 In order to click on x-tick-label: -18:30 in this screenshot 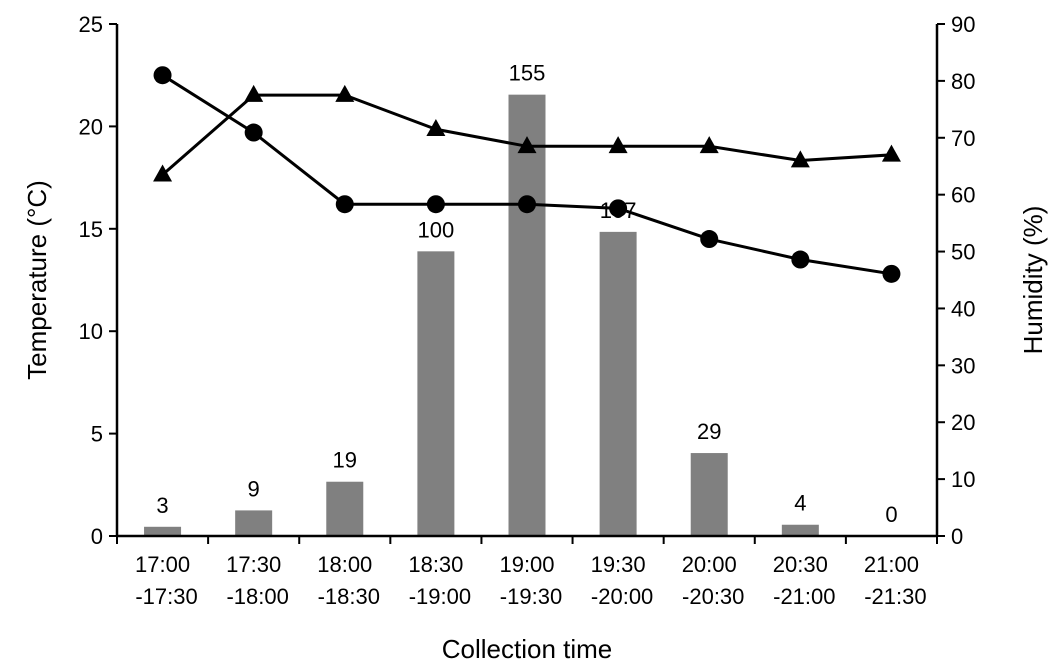, I will do `click(349, 596)`.